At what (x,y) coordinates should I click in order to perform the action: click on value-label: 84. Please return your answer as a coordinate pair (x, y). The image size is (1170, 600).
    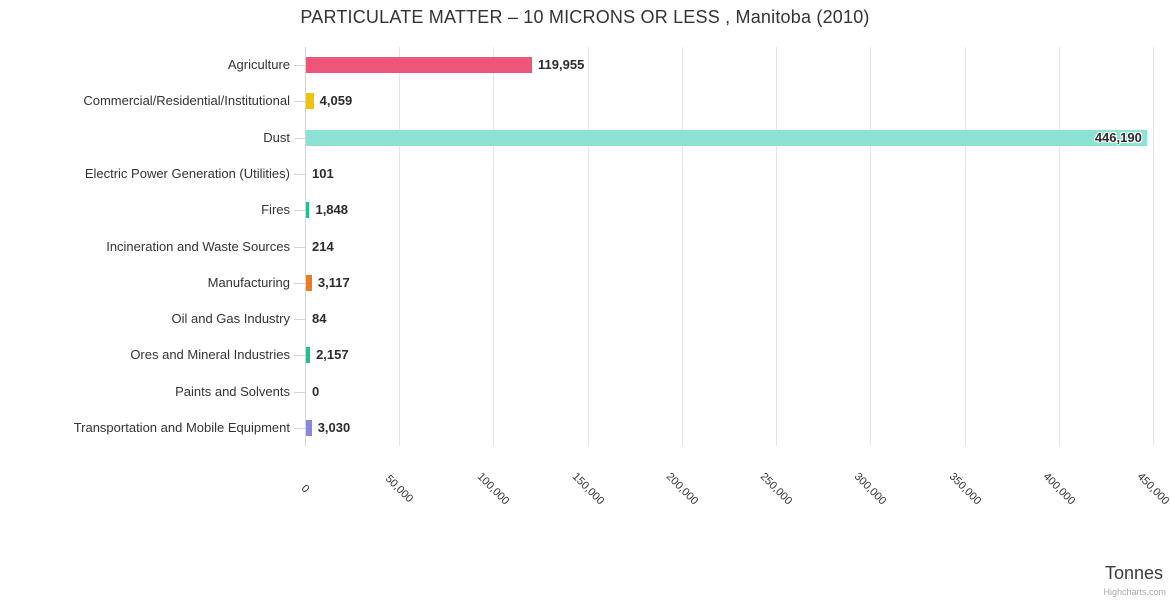
    Looking at the image, I should click on (319, 319).